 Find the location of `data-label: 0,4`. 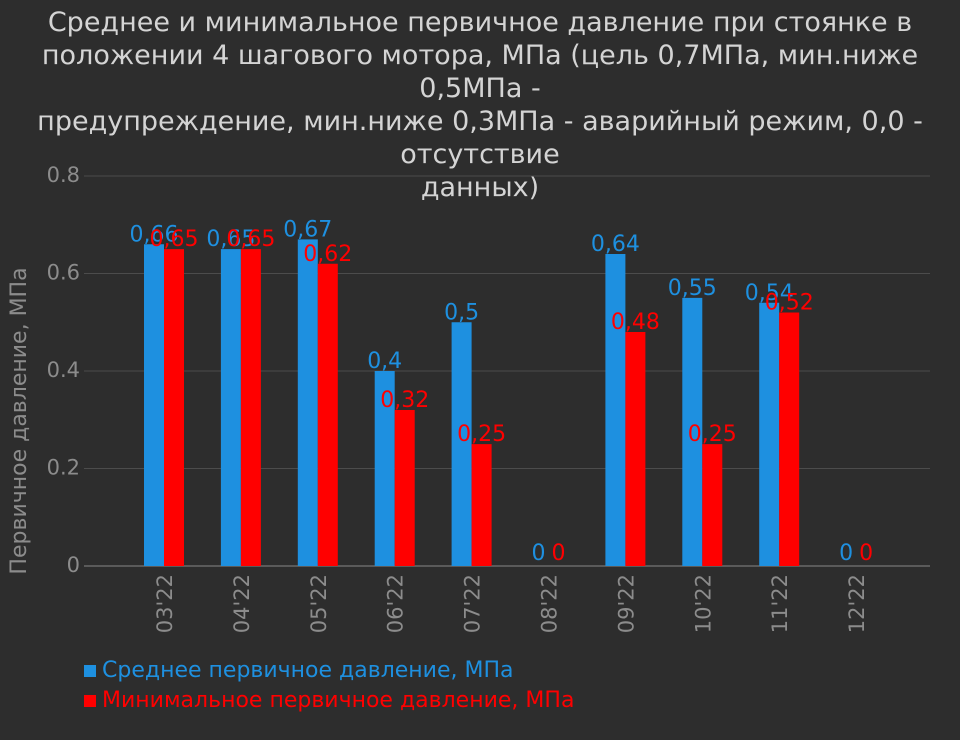

data-label: 0,4 is located at coordinates (384, 361).